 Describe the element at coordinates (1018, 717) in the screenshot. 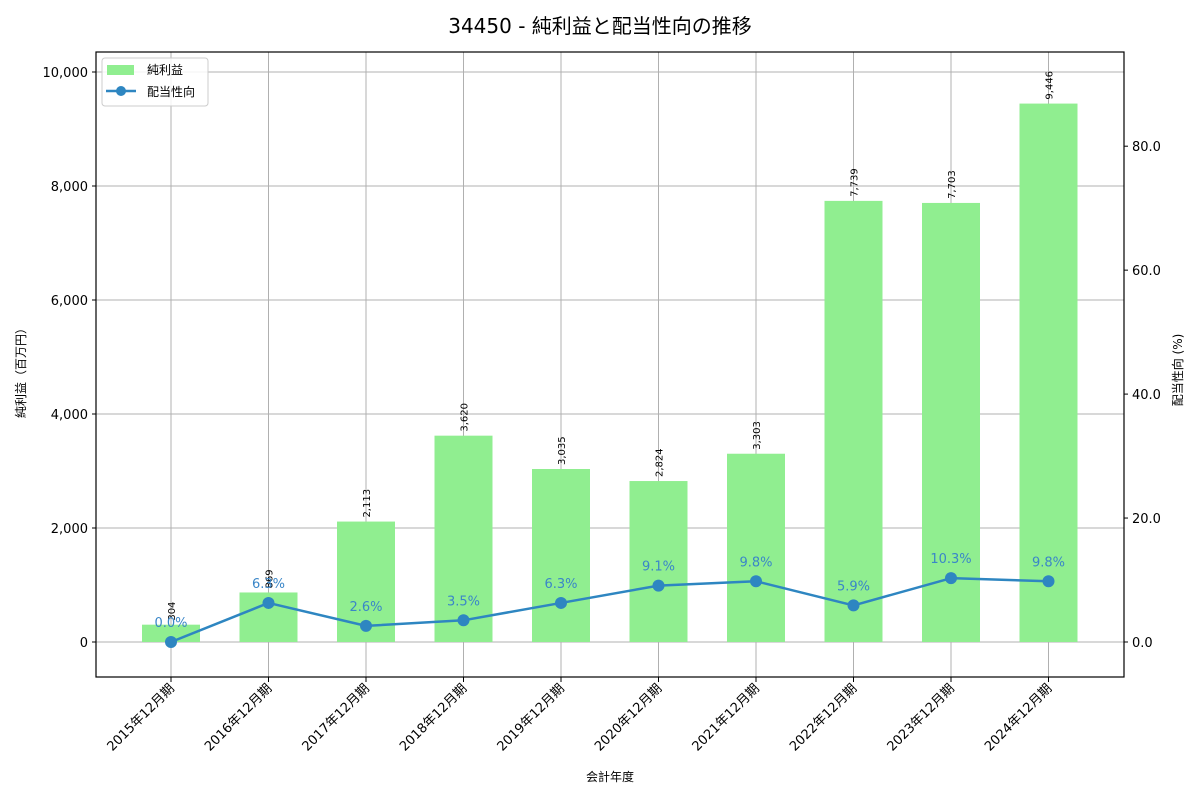

I see `x-tick-label: 2024年12月期` at that location.